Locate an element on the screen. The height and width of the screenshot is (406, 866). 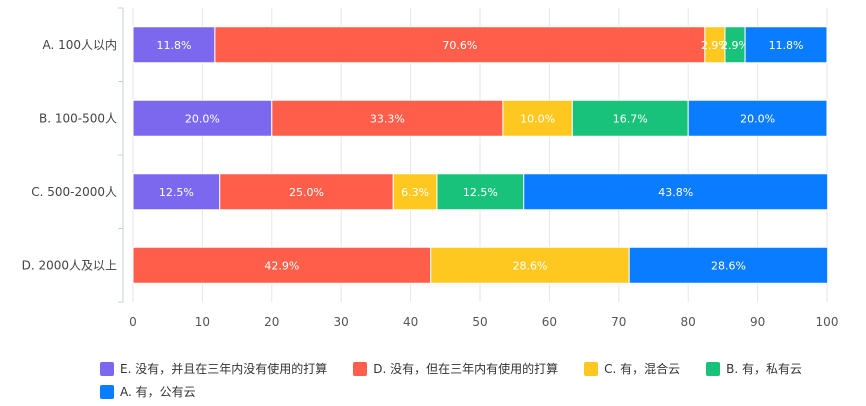
x-tick-label: 0 is located at coordinates (133, 322).